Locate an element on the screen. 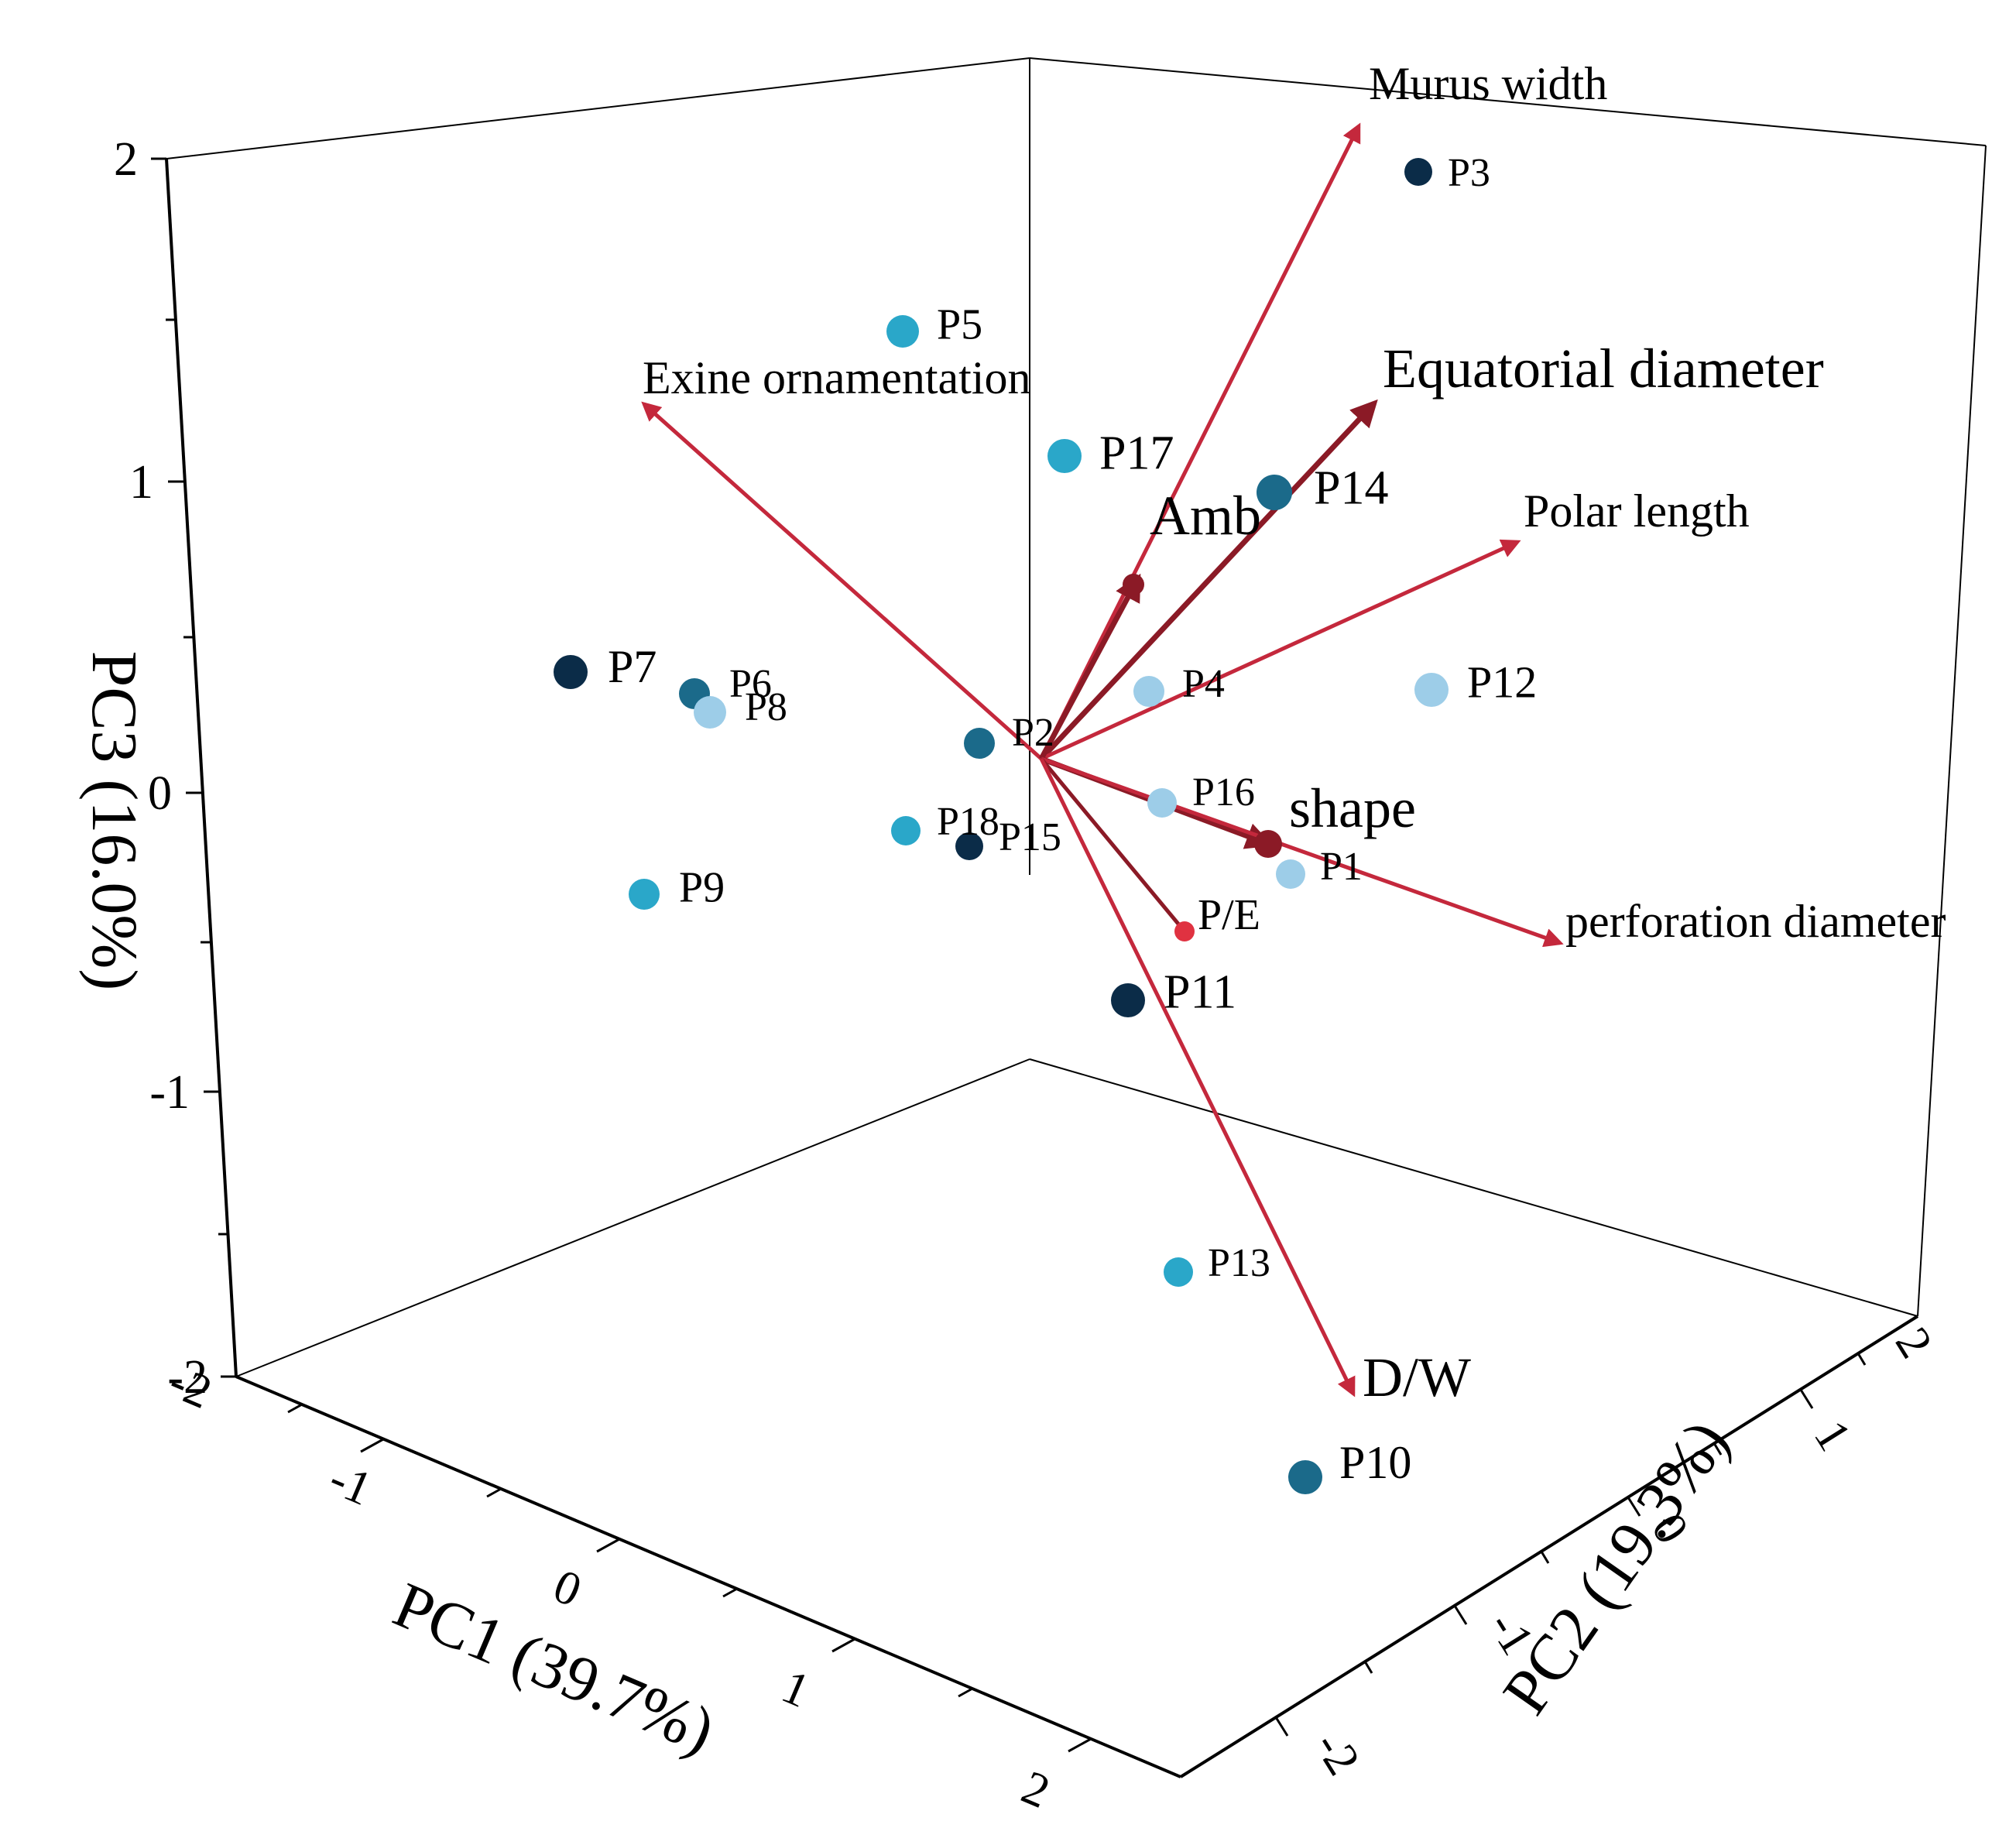 This screenshot has width=2016, height=1821. point-label-p6: P6 is located at coordinates (750, 684).